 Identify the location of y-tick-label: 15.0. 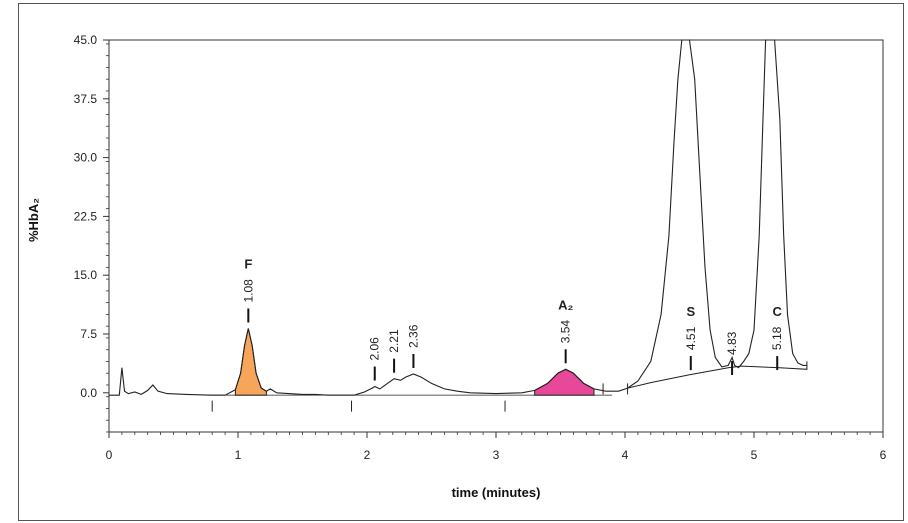
(86, 275).